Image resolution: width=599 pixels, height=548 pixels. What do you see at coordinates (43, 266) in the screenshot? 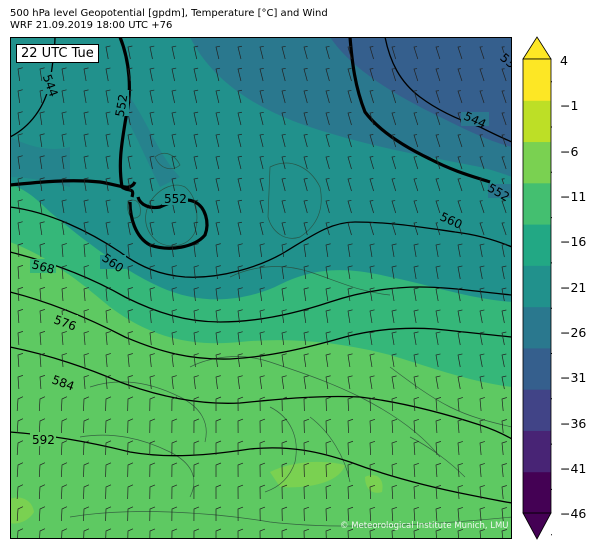
I see `contour-label-568: 568` at bounding box center [43, 266].